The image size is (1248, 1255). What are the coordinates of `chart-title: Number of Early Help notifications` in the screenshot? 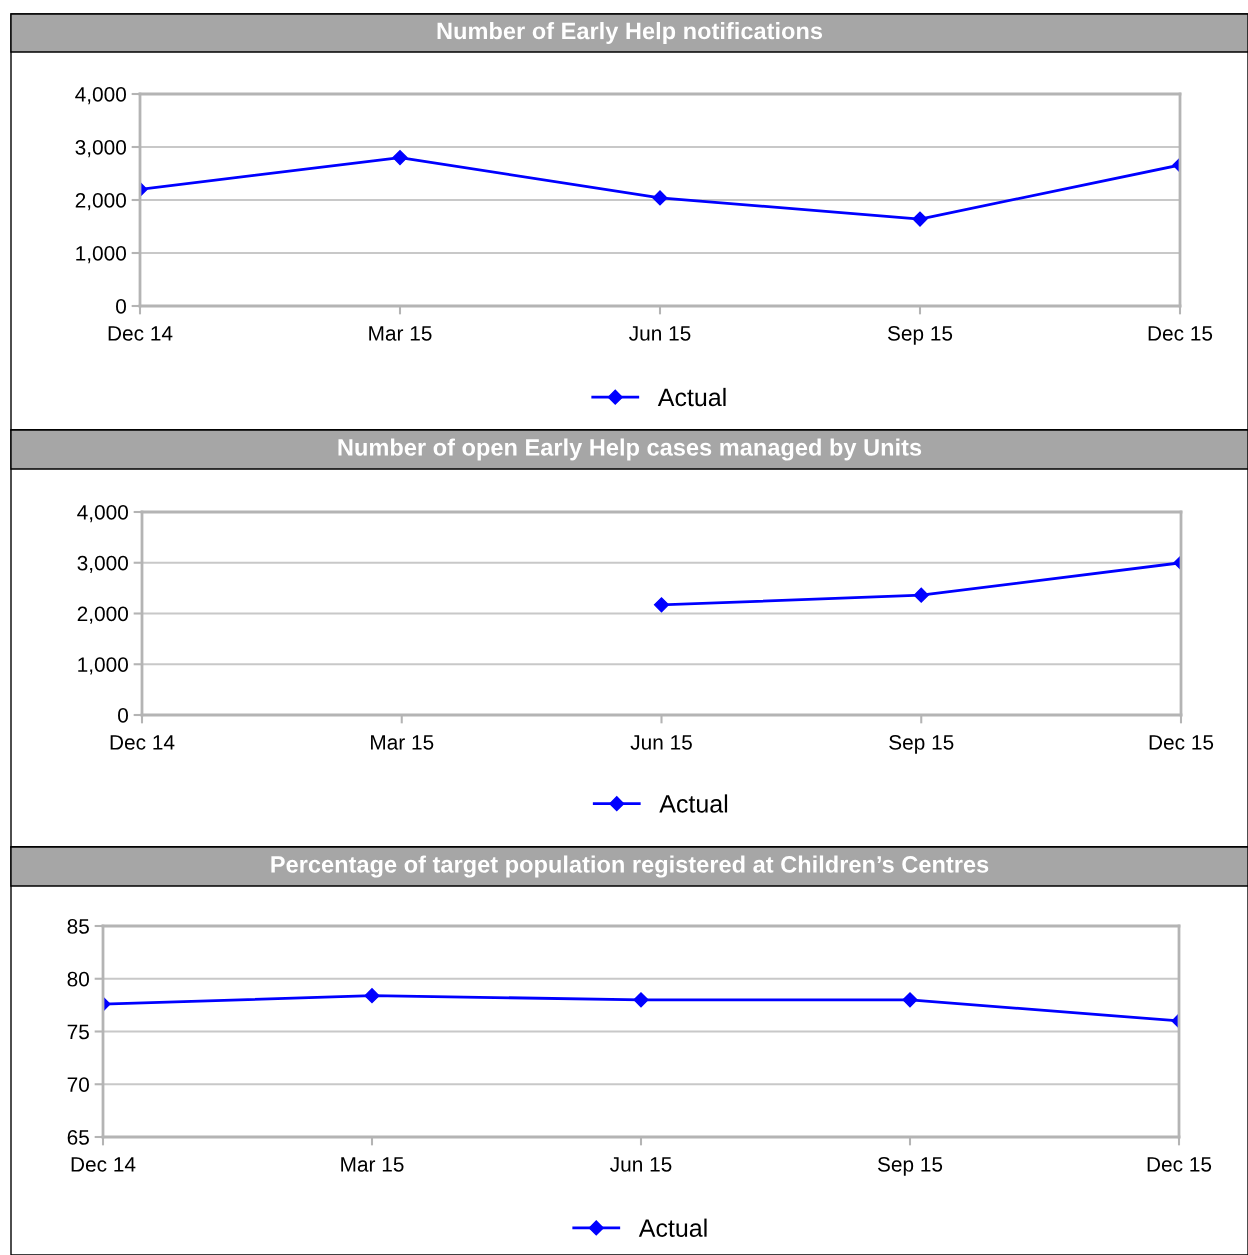 It's located at (630, 33).